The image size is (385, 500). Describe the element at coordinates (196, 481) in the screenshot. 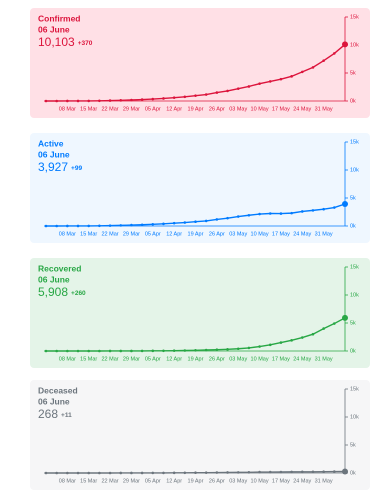

I see `x-tick-label: 19 Apr` at that location.